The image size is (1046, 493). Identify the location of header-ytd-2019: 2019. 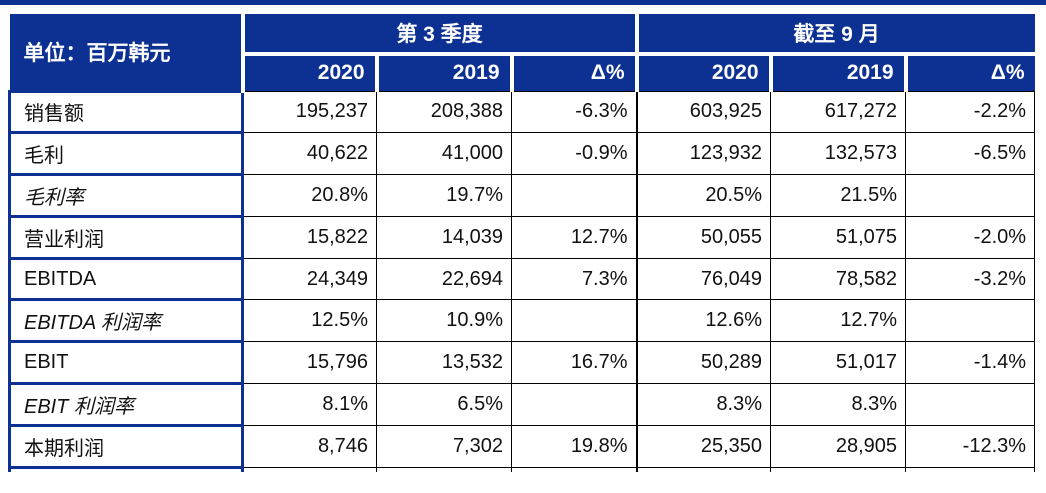
(837, 72).